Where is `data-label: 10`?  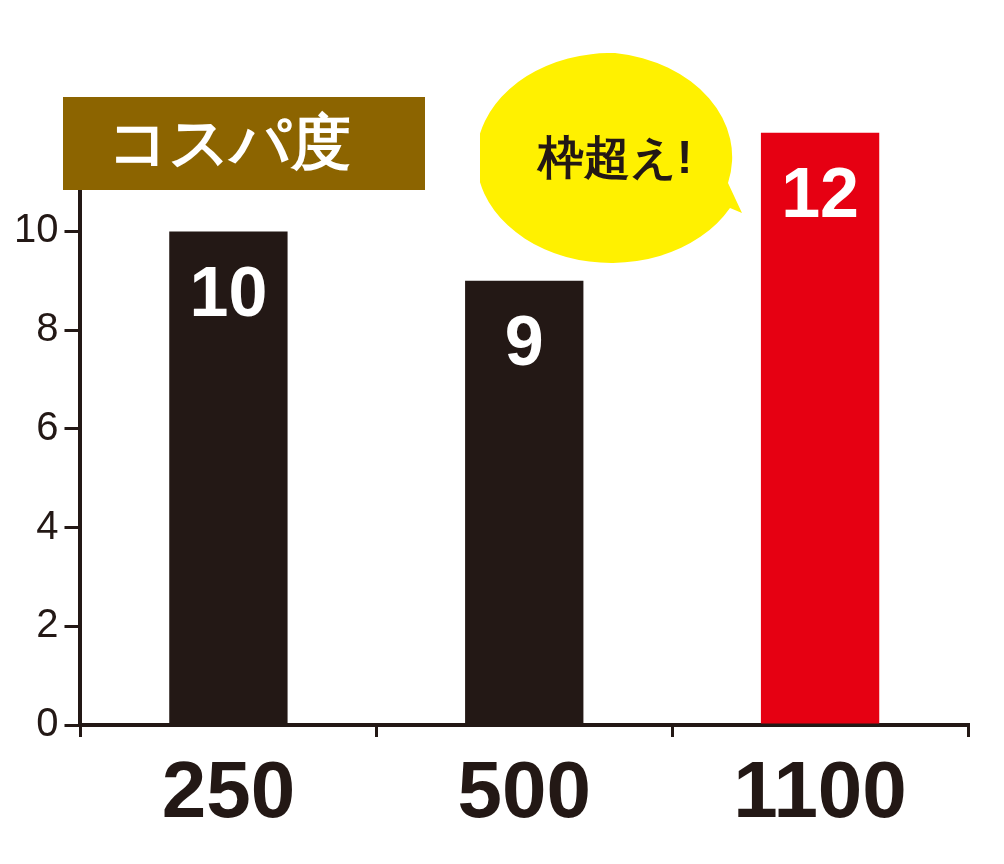
data-label: 10 is located at coordinates (228, 291).